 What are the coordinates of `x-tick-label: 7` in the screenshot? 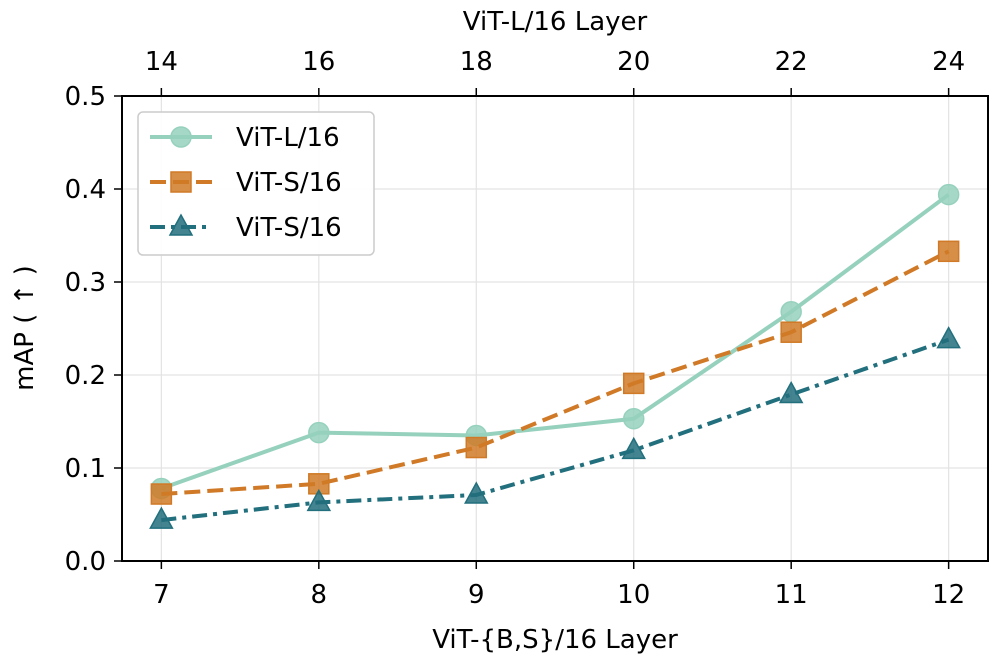 It's located at (161, 595).